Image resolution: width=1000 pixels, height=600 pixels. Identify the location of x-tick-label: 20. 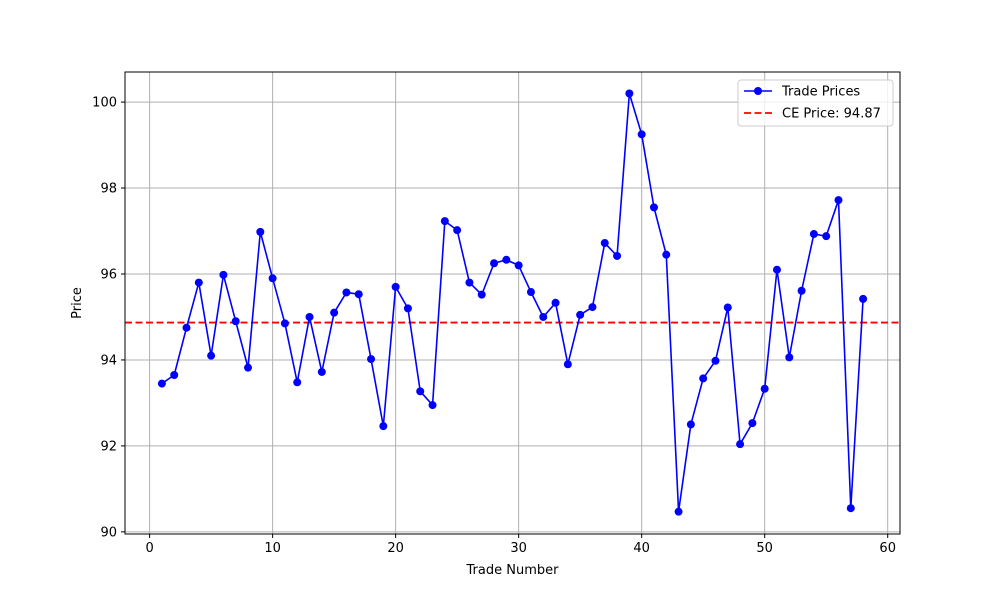
(395, 548).